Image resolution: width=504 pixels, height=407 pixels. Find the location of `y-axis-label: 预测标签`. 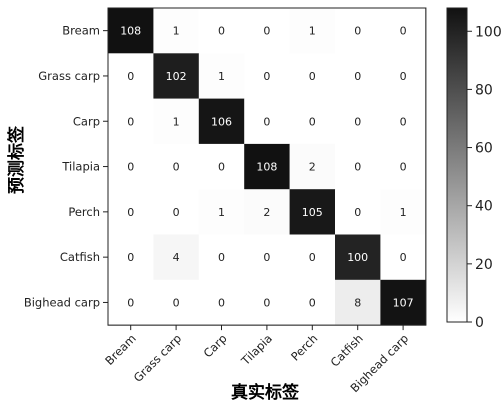

y-axis-label: 预测标签 is located at coordinates (16, 159).